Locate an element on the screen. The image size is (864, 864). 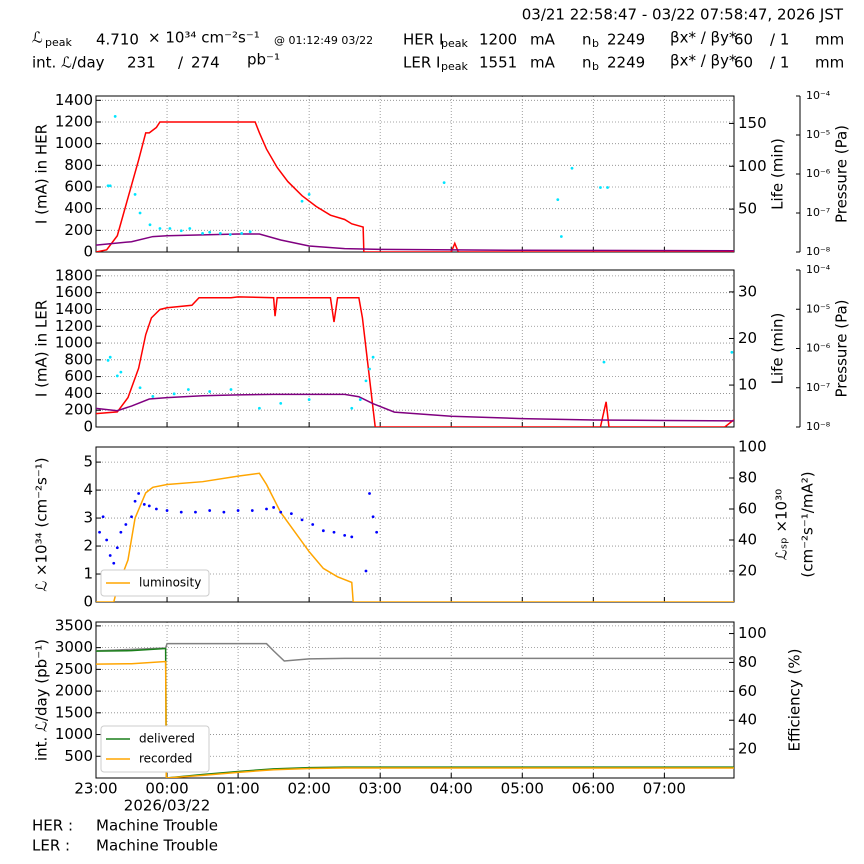
plot-frame is located at coordinates (415, 700).